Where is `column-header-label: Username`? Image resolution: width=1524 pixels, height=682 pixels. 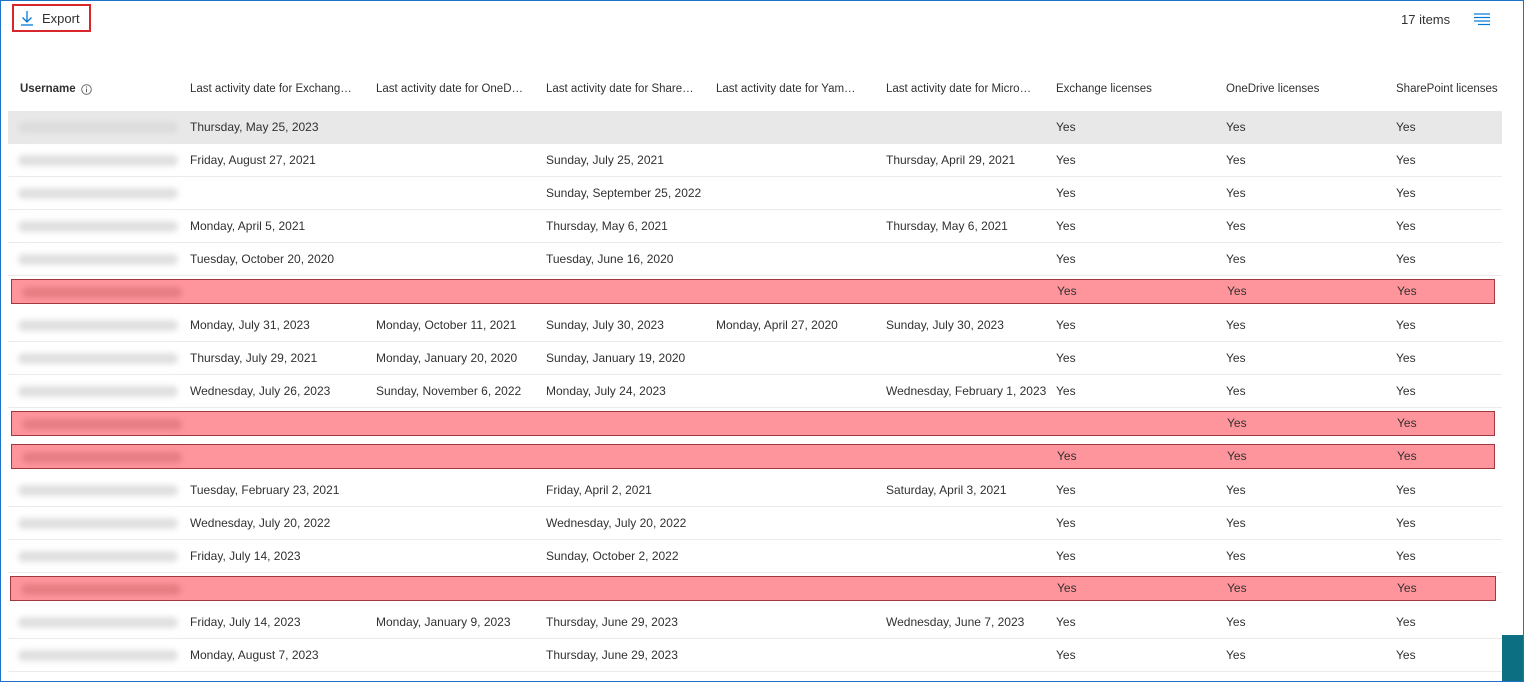 column-header-label: Username is located at coordinates (48, 89).